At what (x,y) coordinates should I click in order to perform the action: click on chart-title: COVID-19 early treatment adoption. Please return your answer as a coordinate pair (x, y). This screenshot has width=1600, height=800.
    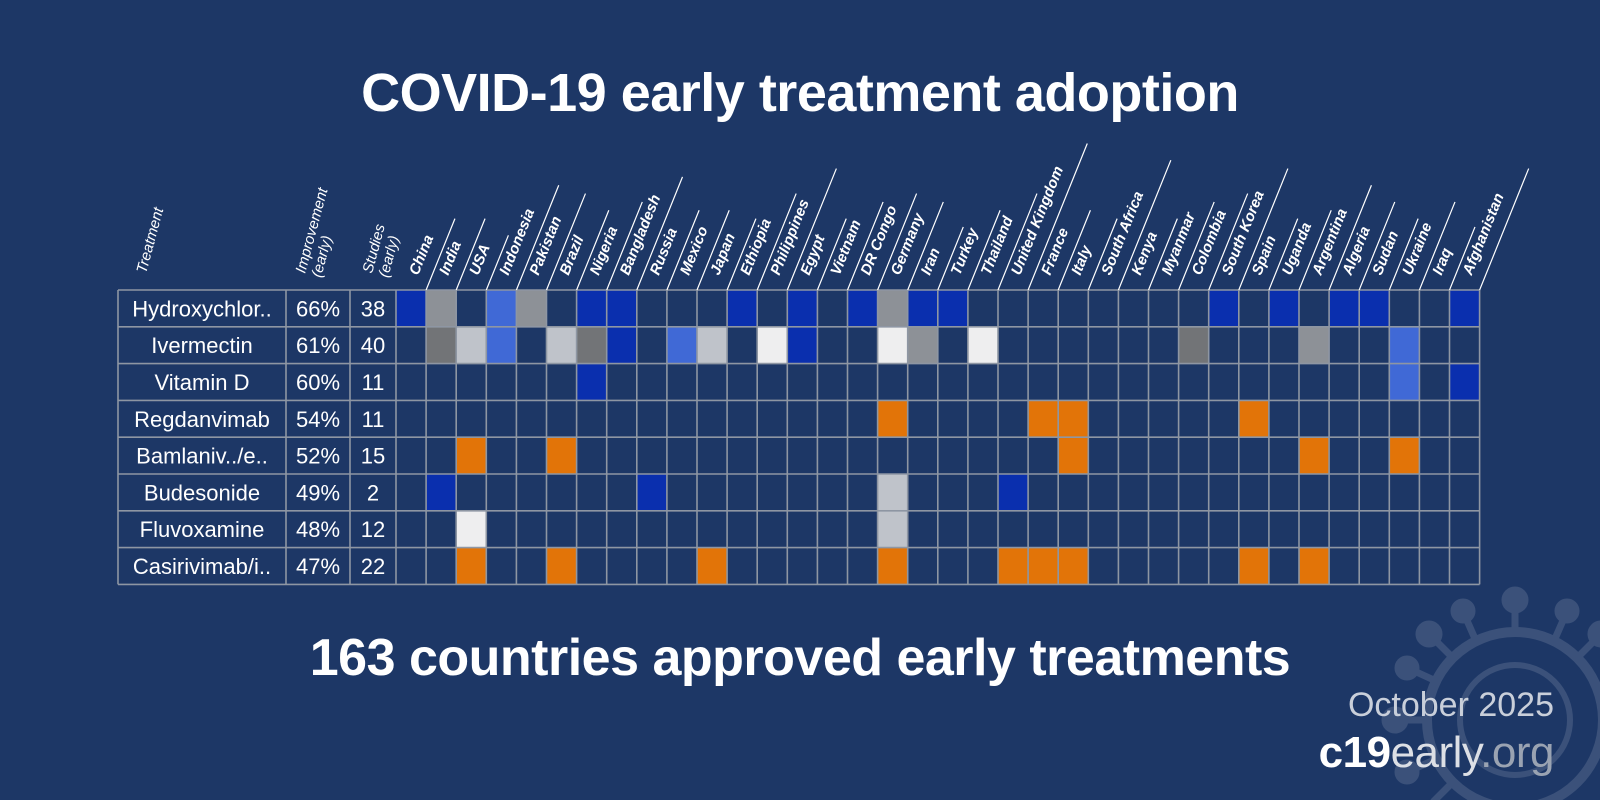
    Looking at the image, I should click on (800, 93).